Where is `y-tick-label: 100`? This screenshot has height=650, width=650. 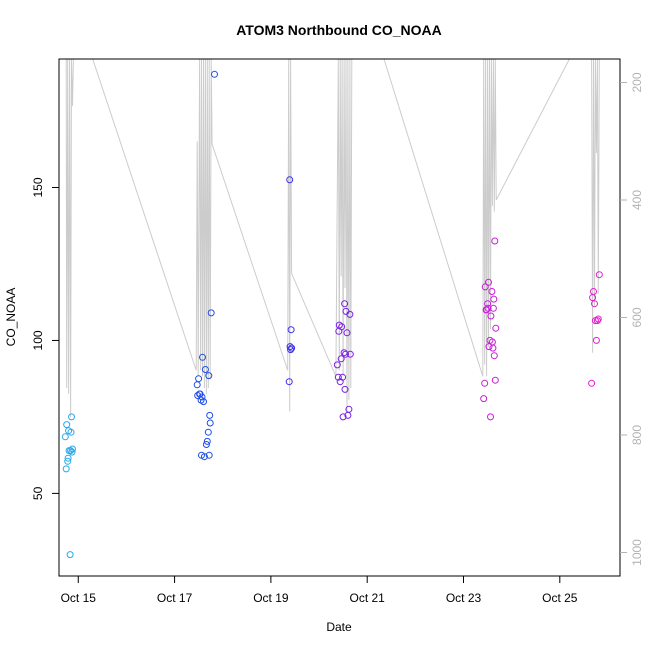
y-tick-label: 100 is located at coordinates (38, 340).